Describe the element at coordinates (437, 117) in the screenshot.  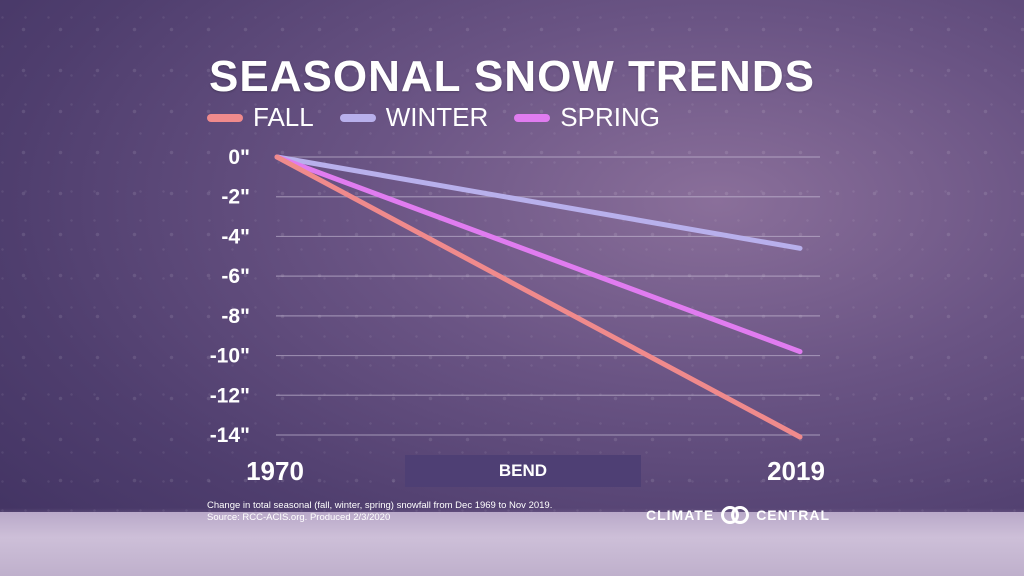
I see `legend-label-winter: WINTER` at that location.